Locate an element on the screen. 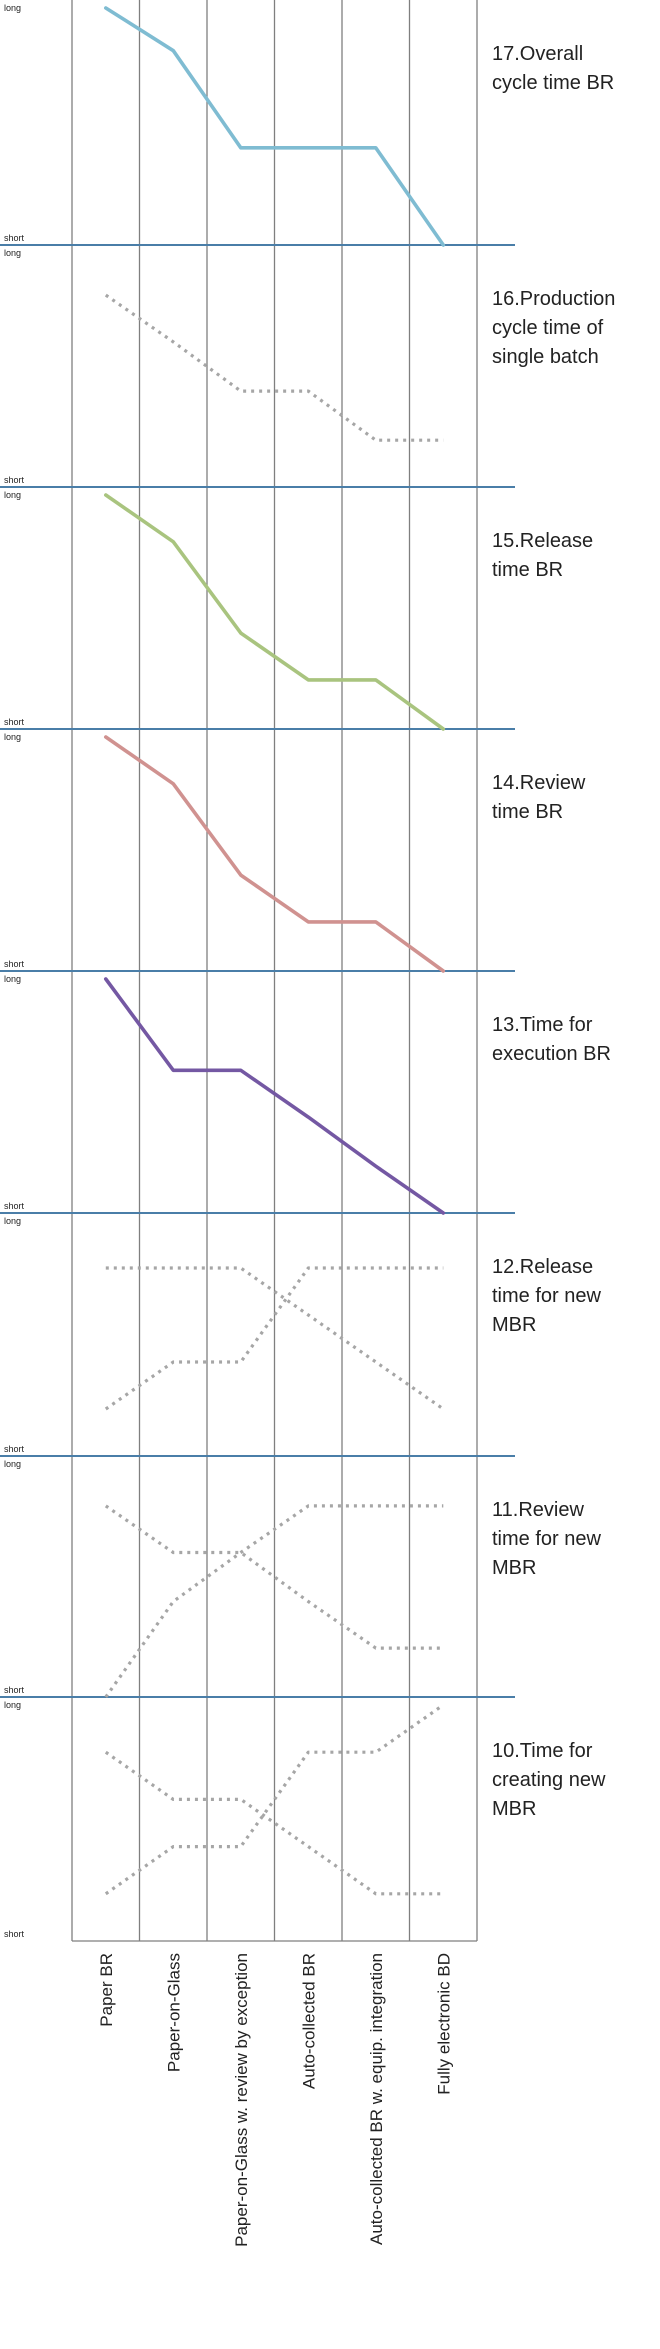  panel-title-line: 15.Release is located at coordinates (542, 541).